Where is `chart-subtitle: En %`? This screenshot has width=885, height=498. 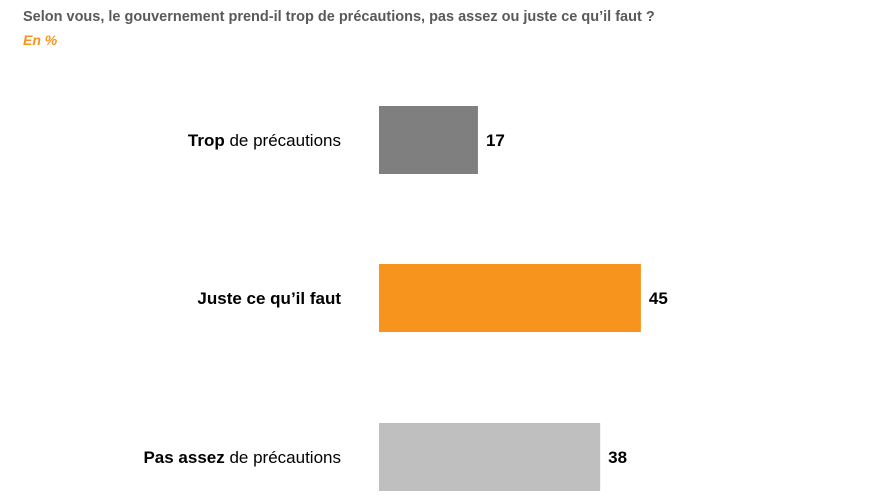
chart-subtitle: En % is located at coordinates (40, 40).